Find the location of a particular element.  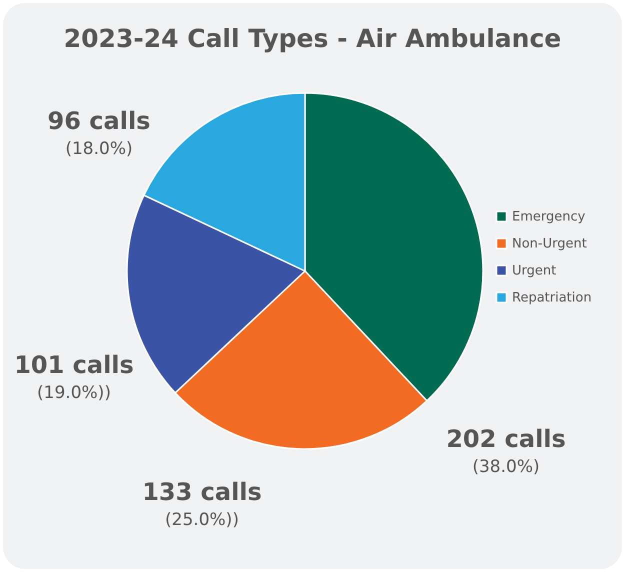

text: 202 calls (38.0%) is located at coordinates (506, 451).